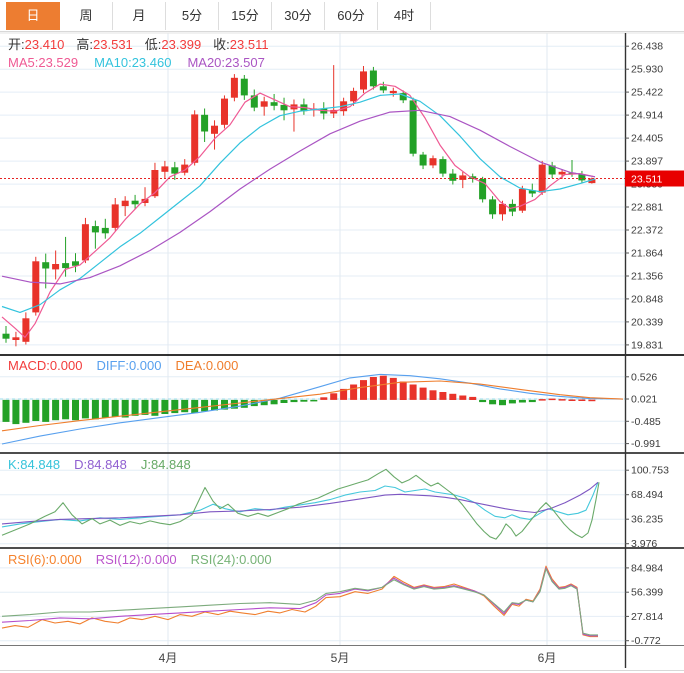  What do you see at coordinates (647, 139) in the screenshot?
I see `axis-tick-label: 24.405` at bounding box center [647, 139].